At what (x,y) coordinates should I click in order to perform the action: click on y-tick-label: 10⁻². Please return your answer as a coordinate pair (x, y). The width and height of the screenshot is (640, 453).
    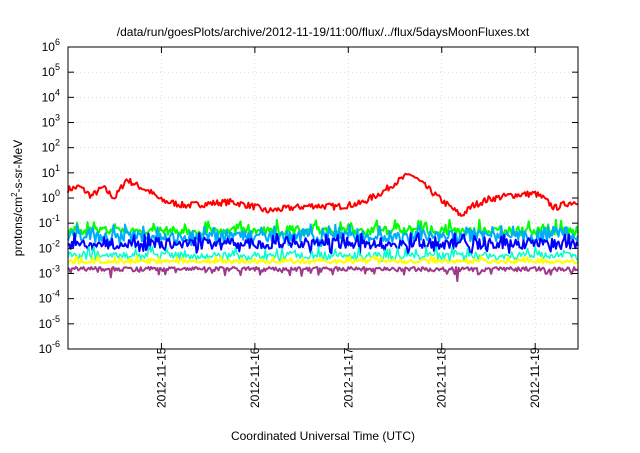
    Looking at the image, I should click on (49, 246).